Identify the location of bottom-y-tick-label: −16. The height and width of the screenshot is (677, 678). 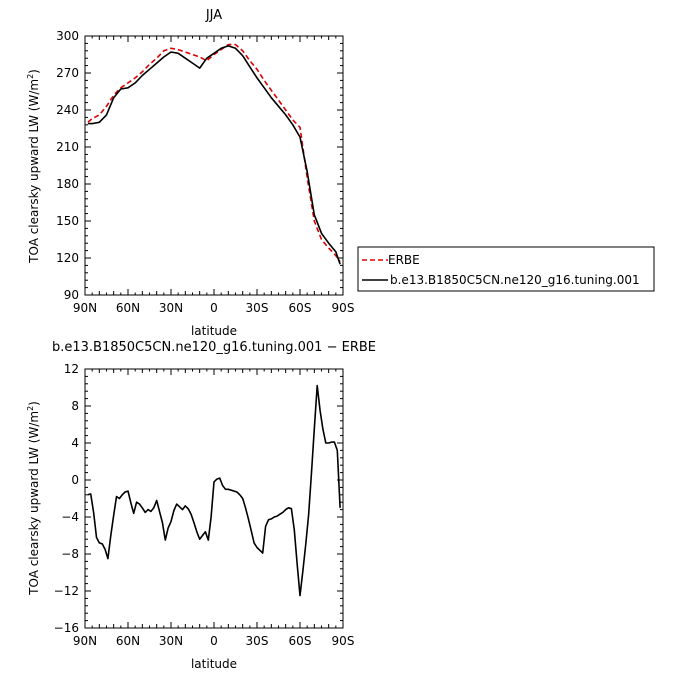
(66, 628).